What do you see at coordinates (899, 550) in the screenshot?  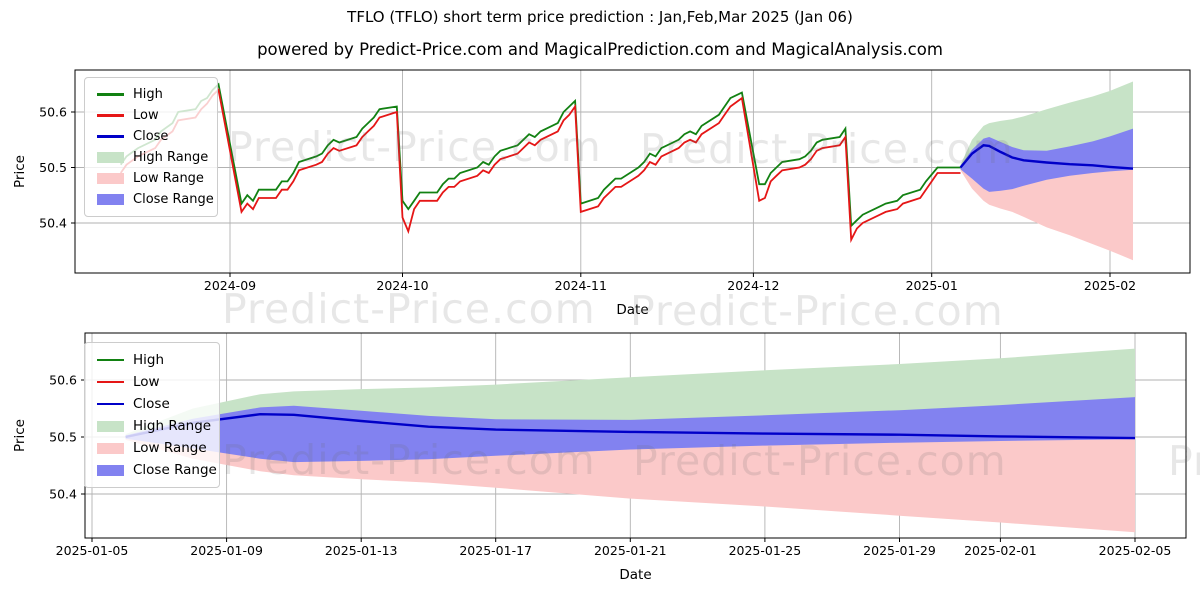 I see `x-tick-label: 2025-01-29` at bounding box center [899, 550].